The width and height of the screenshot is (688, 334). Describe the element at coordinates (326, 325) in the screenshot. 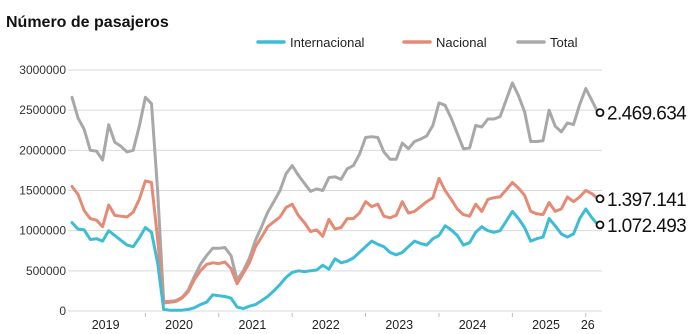

I see `x-tick-label: 2022` at that location.